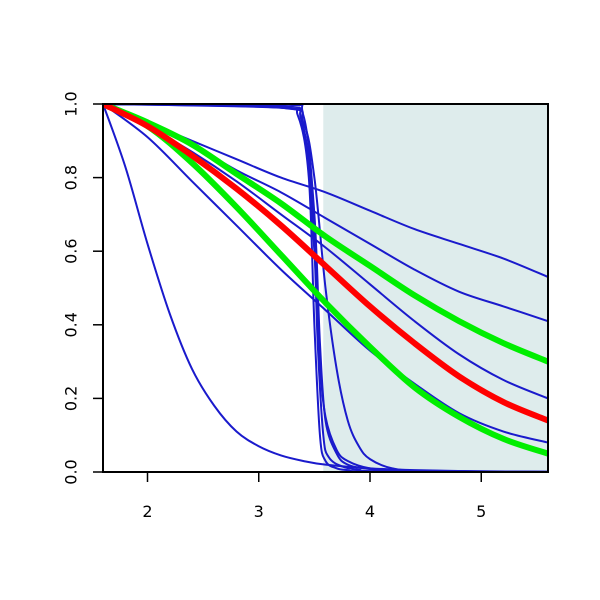 The image size is (600, 600). I want to click on x-tick-label-3: 5, so click(481, 511).